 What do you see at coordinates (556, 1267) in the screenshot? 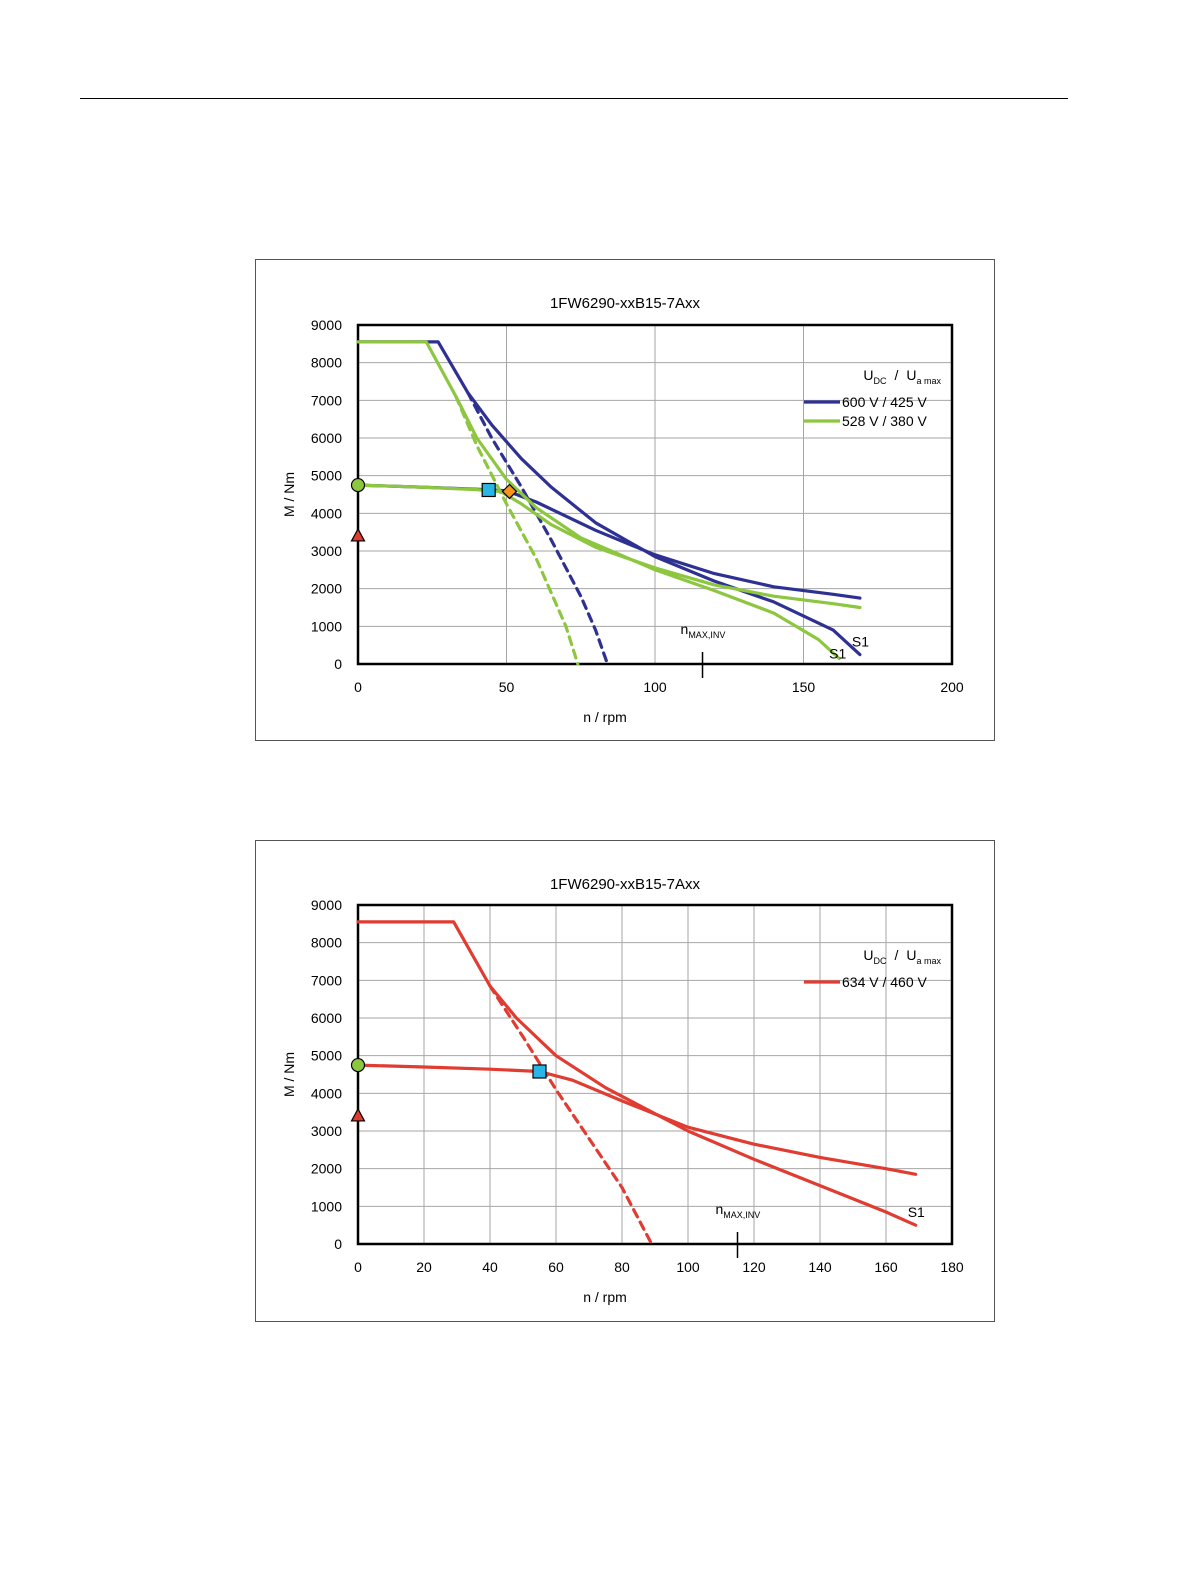
I see `x-tick-label: 60` at bounding box center [556, 1267].